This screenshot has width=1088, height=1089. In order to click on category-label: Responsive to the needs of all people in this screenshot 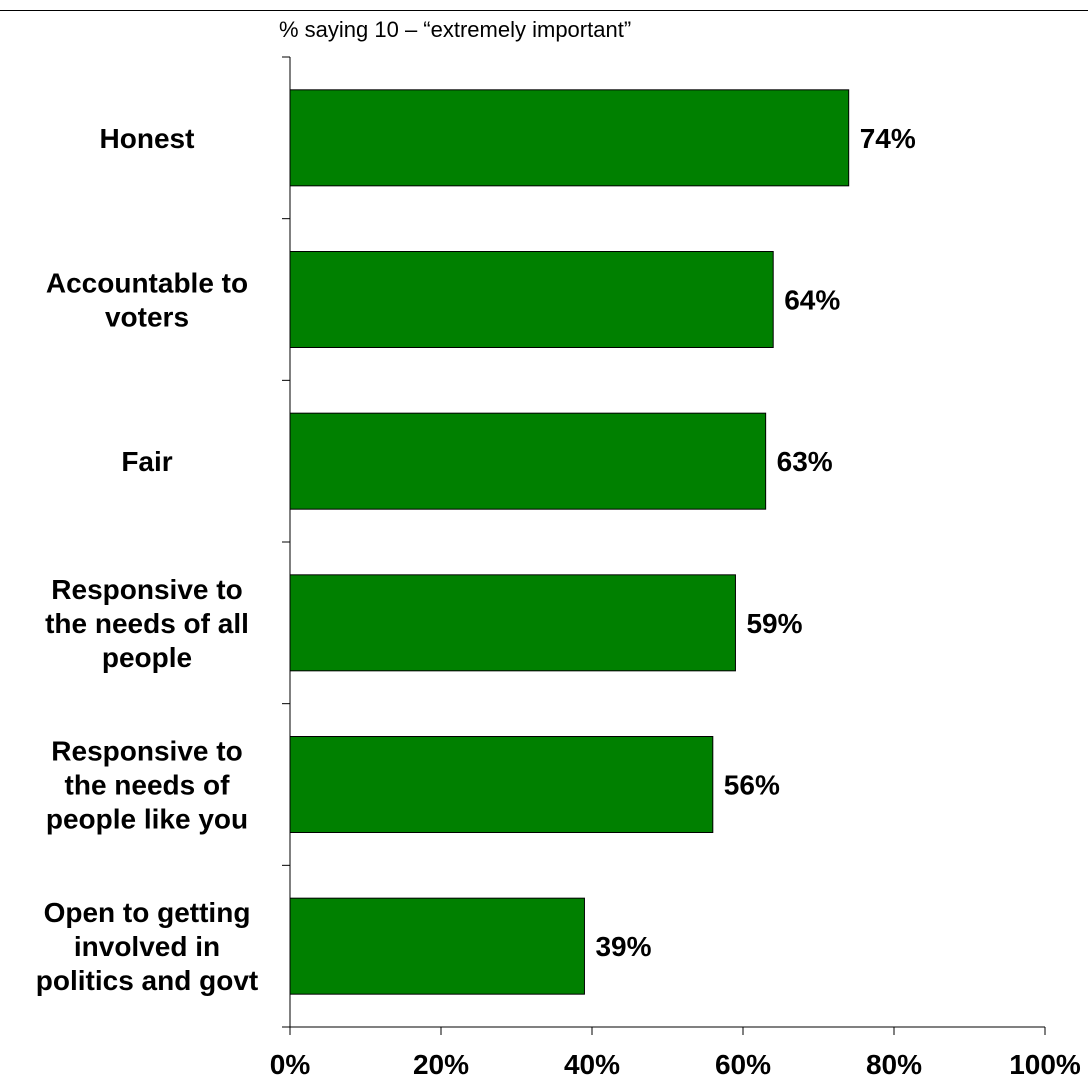, I will do `click(147, 623)`.